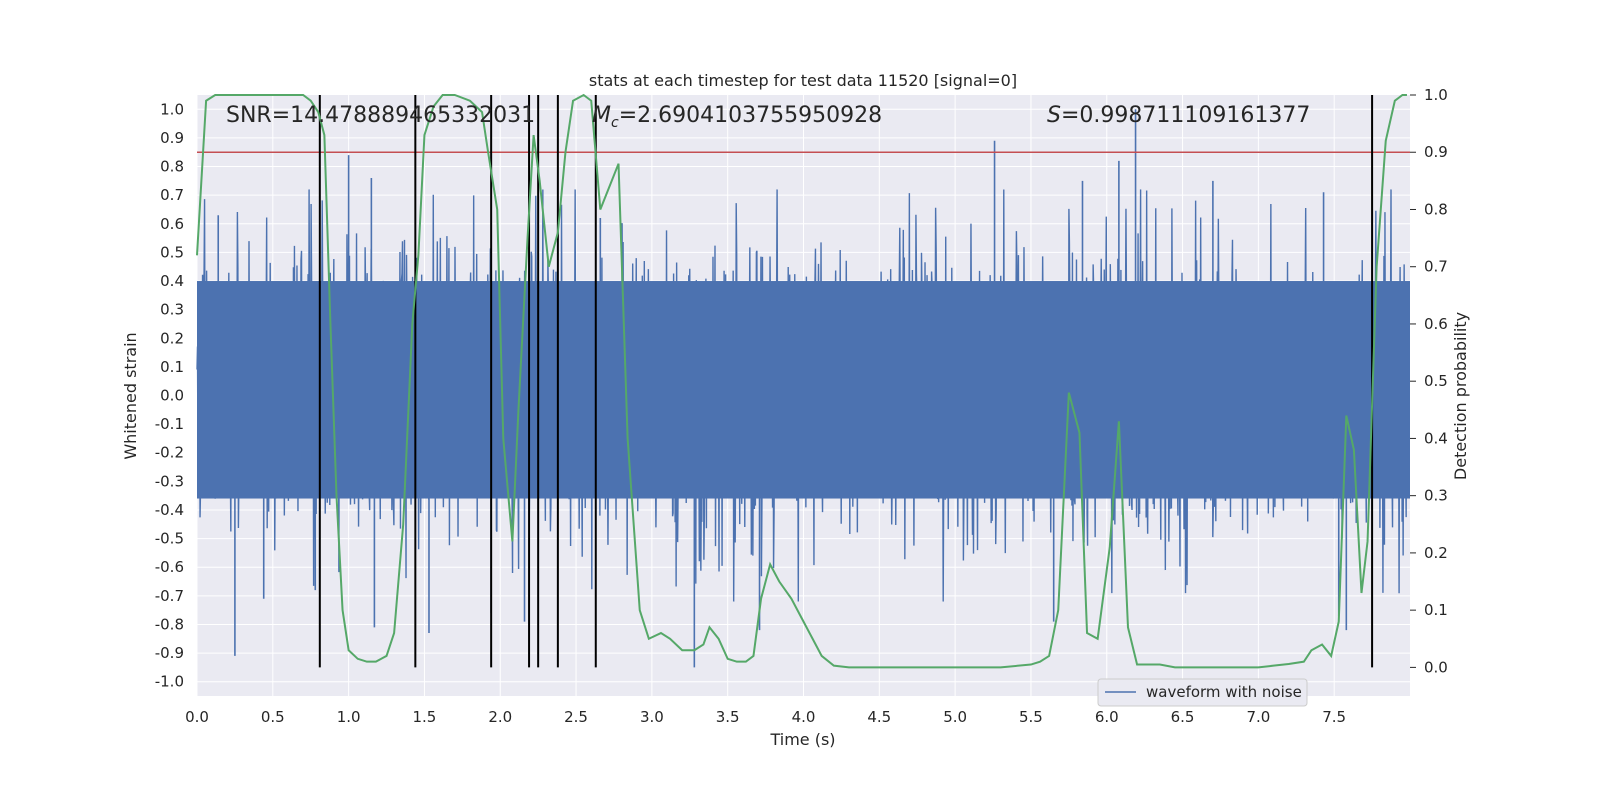 The width and height of the screenshot is (1600, 800). I want to click on snr-stat: SNR=14.478889465332031, so click(380, 115).